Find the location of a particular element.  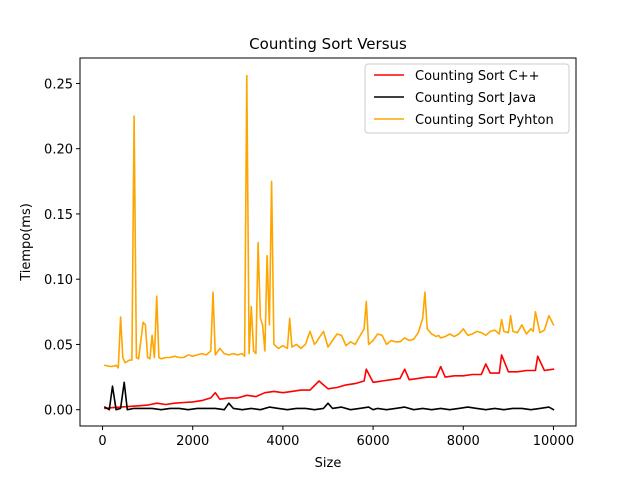

legend-box is located at coordinates (467, 98).